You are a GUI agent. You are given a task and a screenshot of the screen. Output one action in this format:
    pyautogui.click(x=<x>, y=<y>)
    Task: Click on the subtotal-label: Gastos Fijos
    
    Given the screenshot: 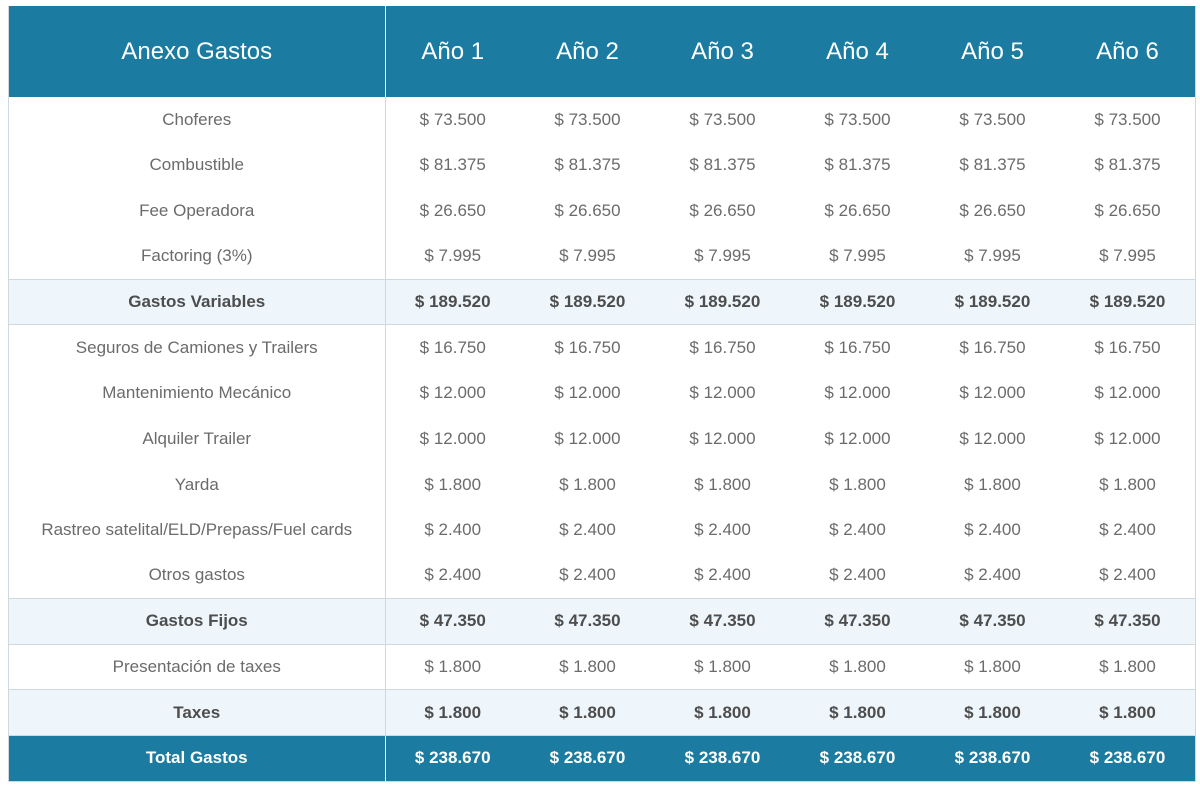 What is the action you would take?
    pyautogui.click(x=197, y=621)
    